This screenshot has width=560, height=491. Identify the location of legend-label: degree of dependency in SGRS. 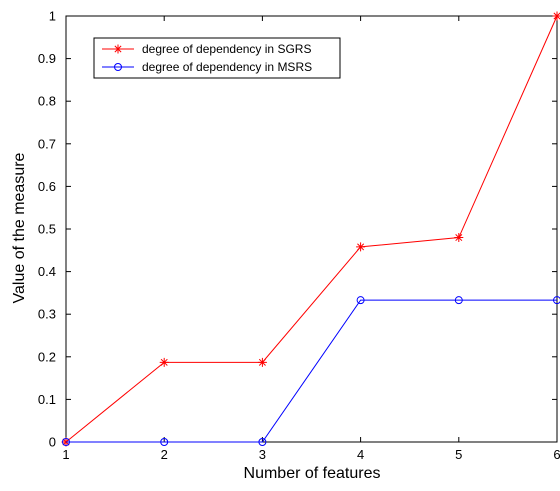
(226, 49).